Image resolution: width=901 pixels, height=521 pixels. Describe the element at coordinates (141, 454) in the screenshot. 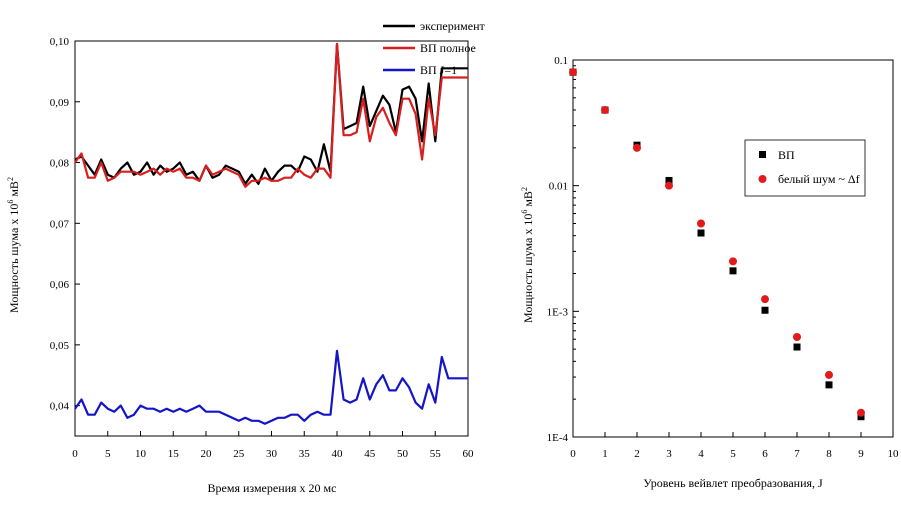

I see `left-x-tick-label: 10` at that location.